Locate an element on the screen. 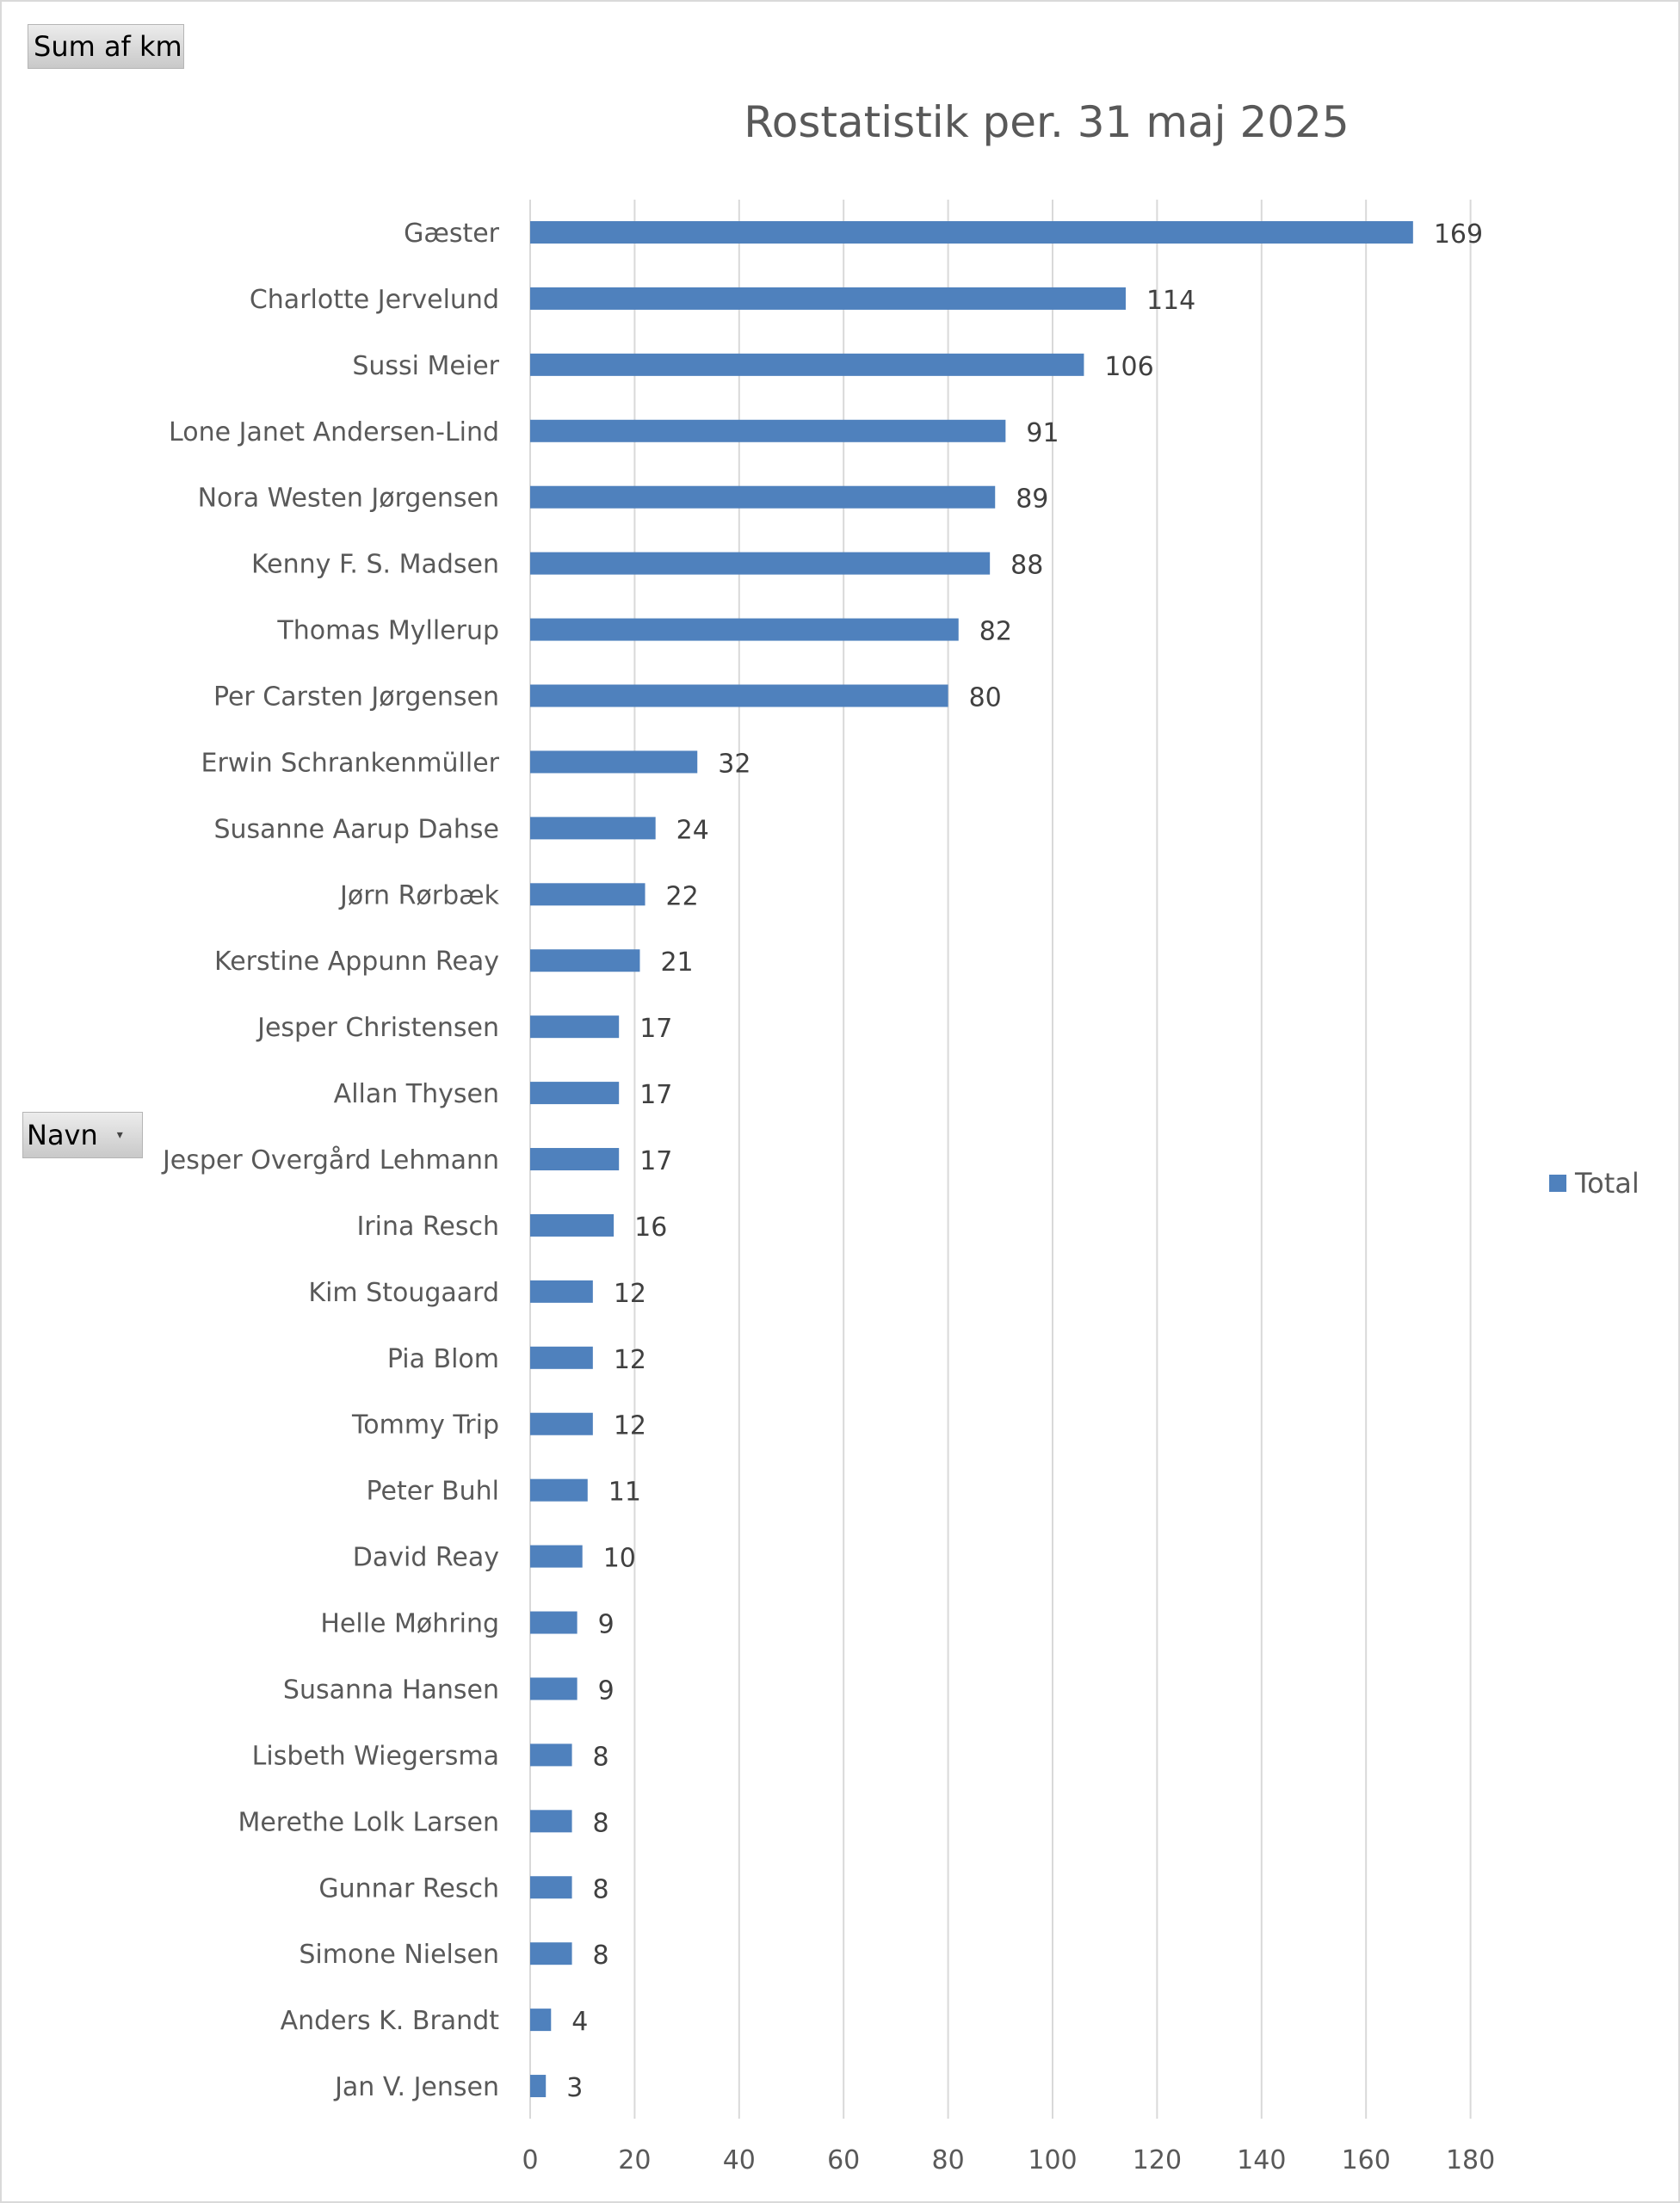 This screenshot has width=1680, height=2203. data-label: 21 is located at coordinates (676, 963).